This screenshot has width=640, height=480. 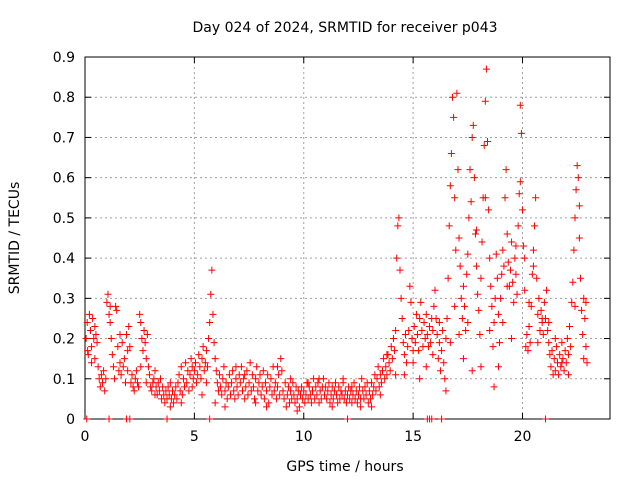 I want to click on x-tick-label: 10, so click(x=304, y=437).